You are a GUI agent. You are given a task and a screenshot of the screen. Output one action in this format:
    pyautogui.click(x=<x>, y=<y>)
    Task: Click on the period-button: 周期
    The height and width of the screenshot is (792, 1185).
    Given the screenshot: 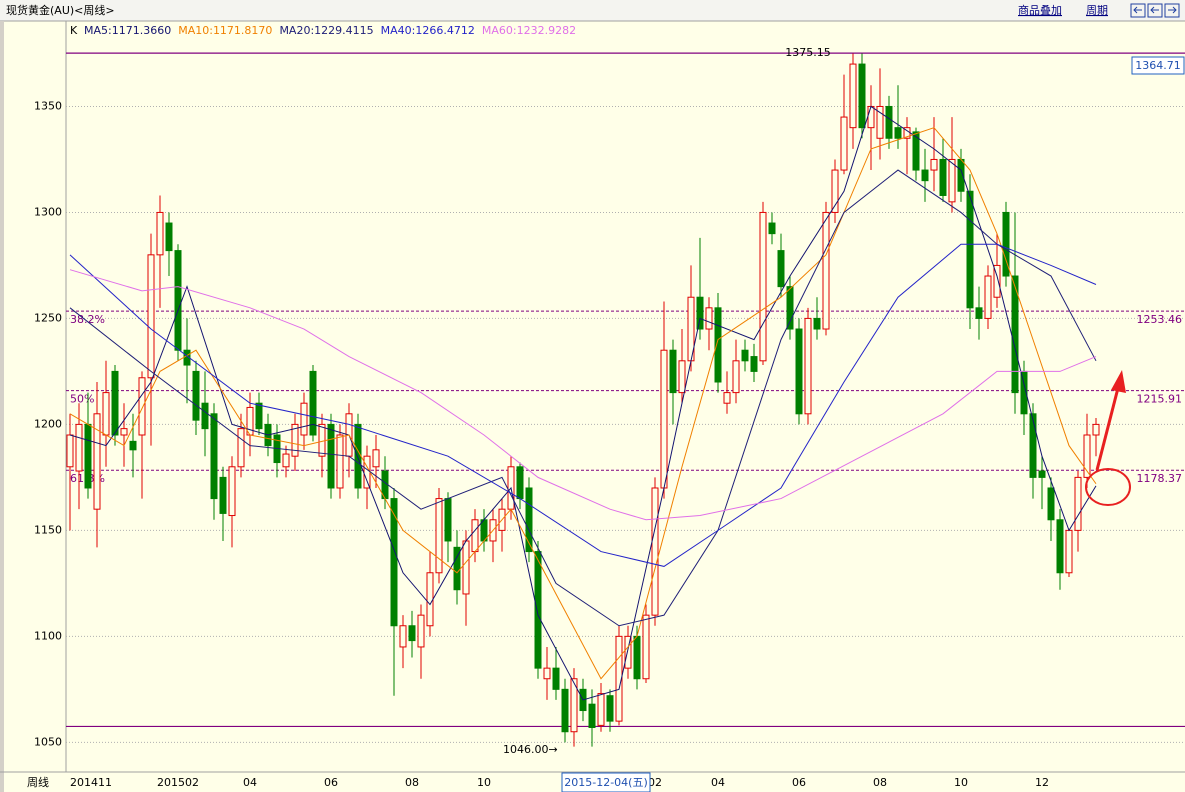 What is the action you would take?
    pyautogui.click(x=1097, y=10)
    